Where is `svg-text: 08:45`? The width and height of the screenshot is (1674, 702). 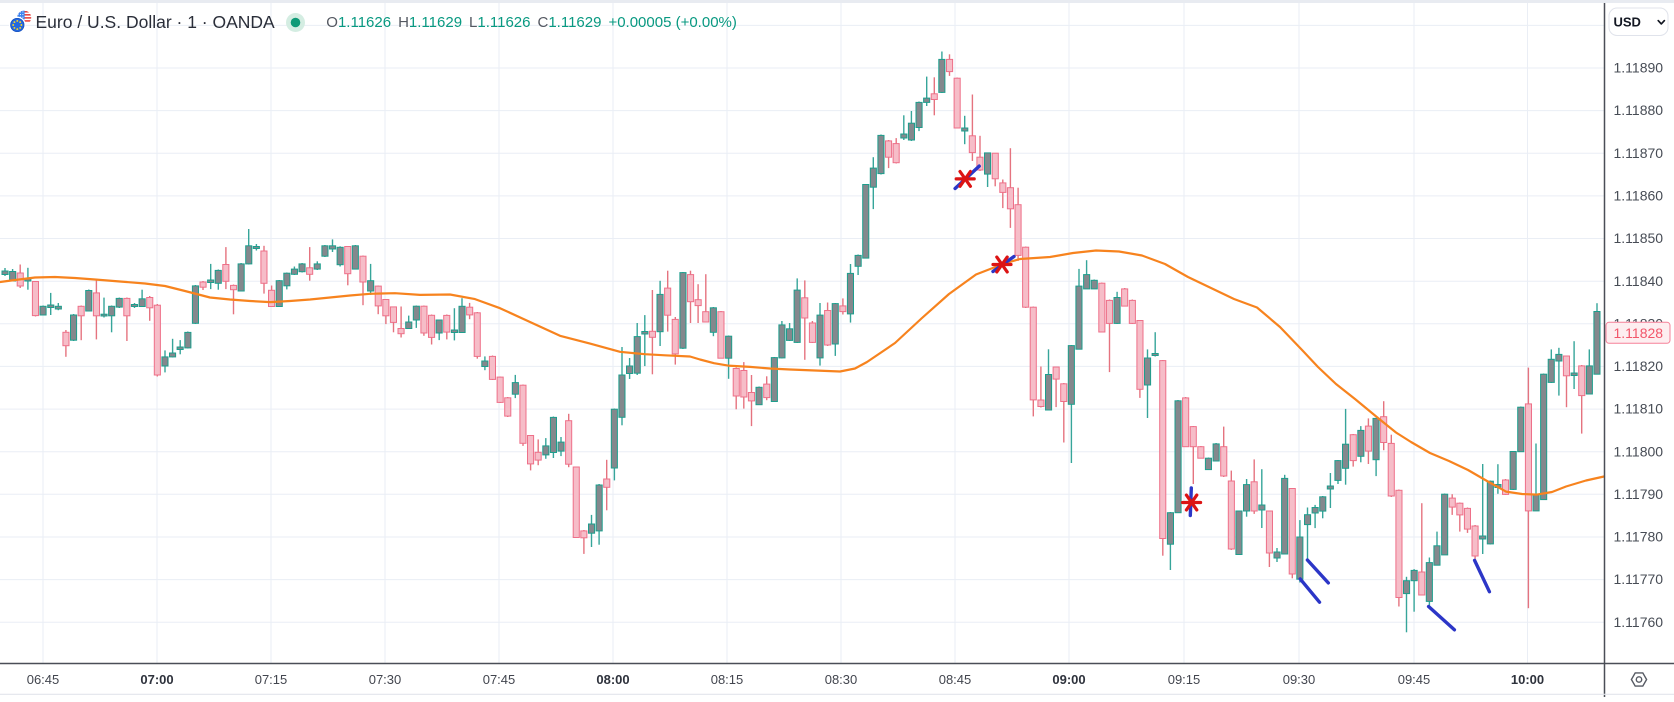
svg-text: 08:45 is located at coordinates (955, 679).